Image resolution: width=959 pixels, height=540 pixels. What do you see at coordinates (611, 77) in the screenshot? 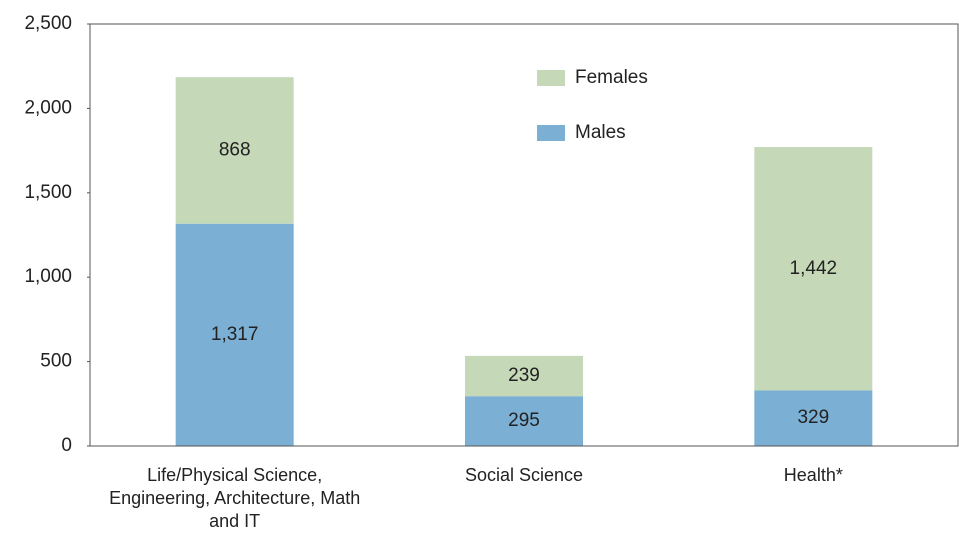
I see `legend-label: Females` at bounding box center [611, 77].